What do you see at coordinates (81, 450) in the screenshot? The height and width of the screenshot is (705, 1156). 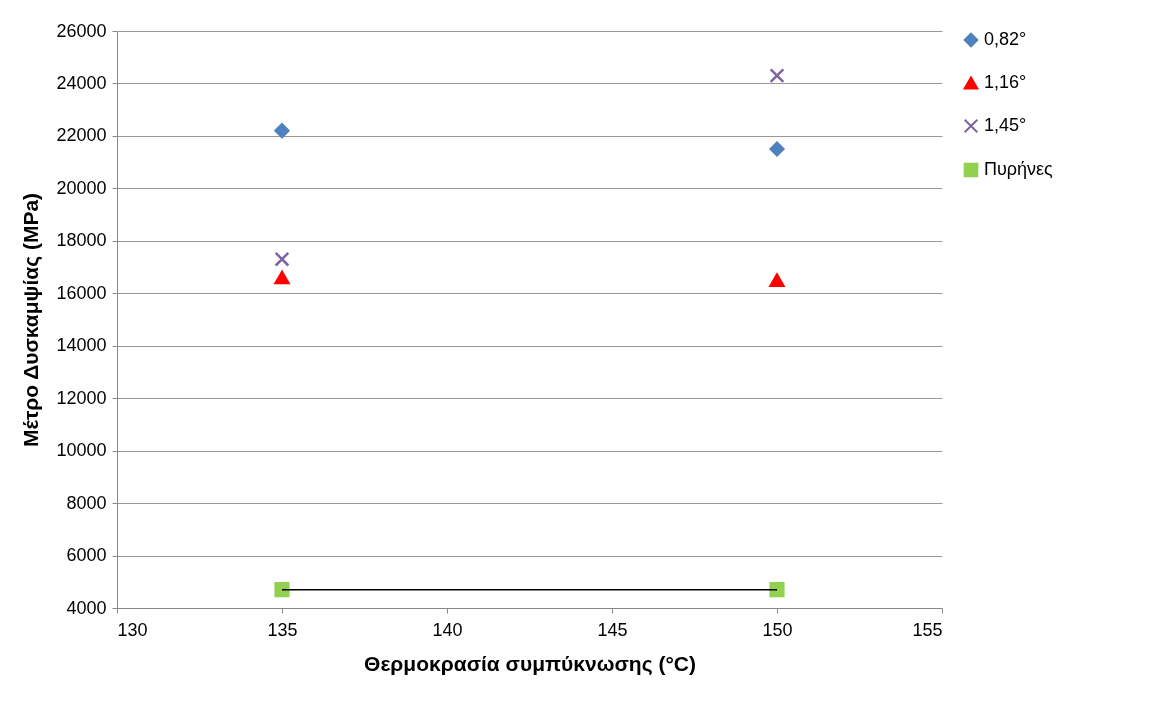 I see `y-tick-label: 10000` at bounding box center [81, 450].